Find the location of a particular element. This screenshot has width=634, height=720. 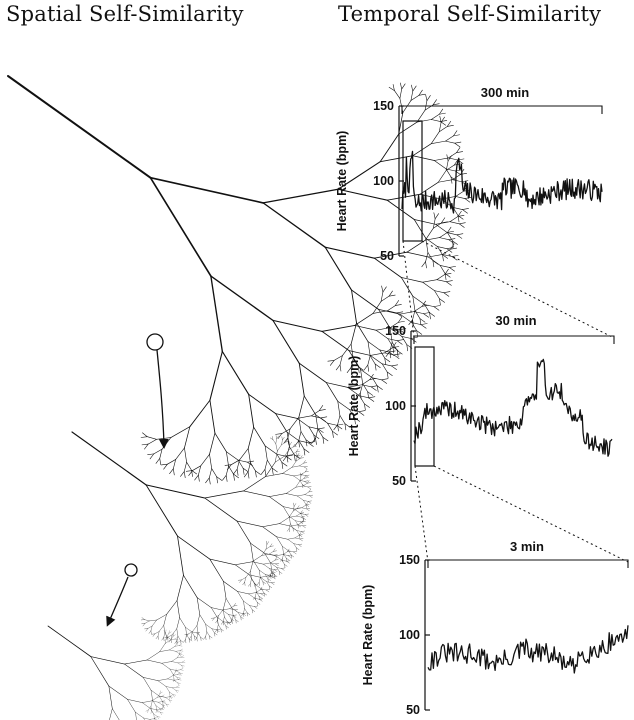

small-tree is located at coordinates (116, 672).